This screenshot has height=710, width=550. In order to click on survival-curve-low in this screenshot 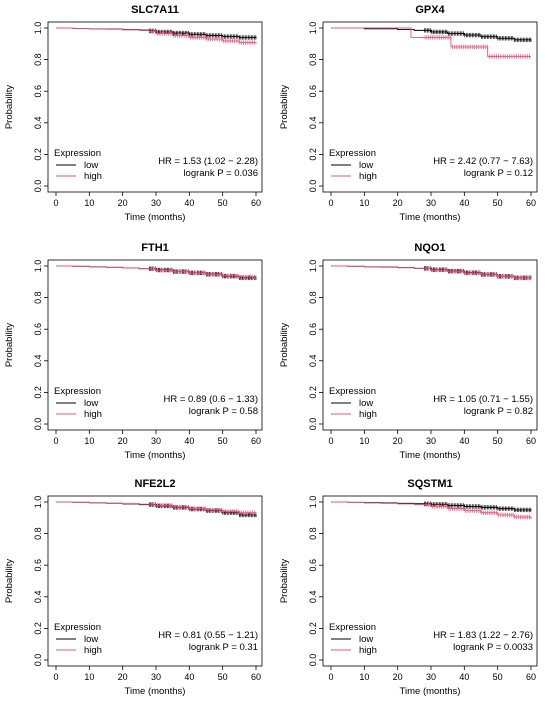, I will do `click(431, 34)`.